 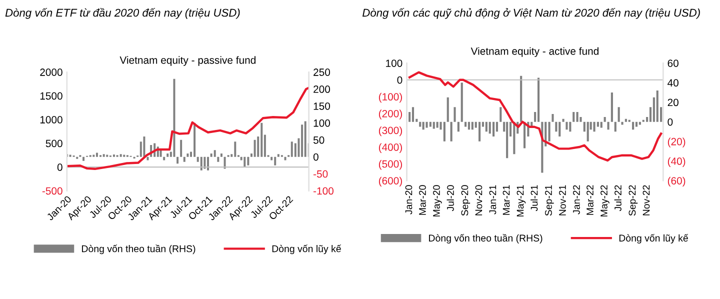 I want to click on y-tick-label: (500), so click(x=390, y=165).